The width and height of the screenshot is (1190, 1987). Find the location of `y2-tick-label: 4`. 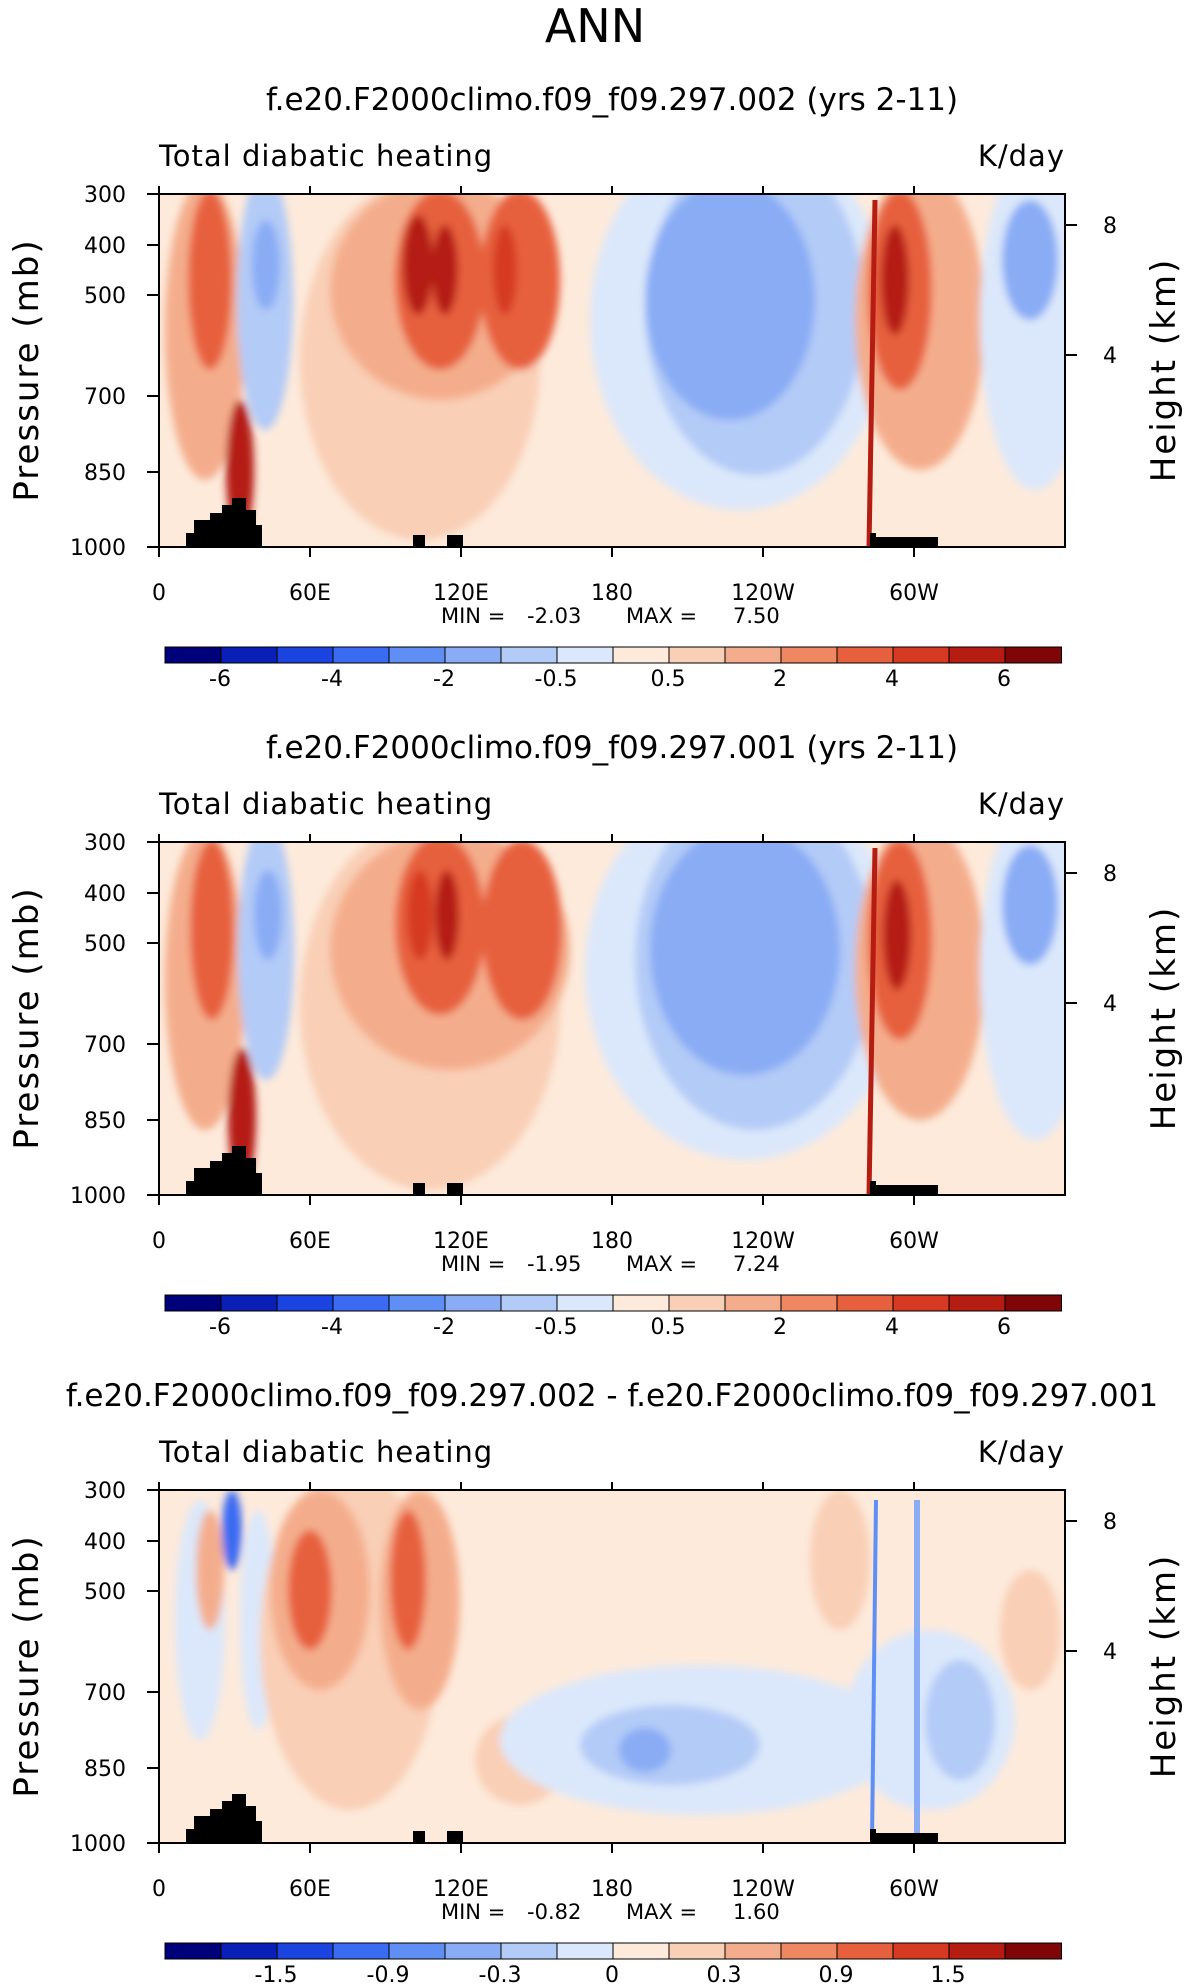

y2-tick-label: 4 is located at coordinates (1110, 1004).